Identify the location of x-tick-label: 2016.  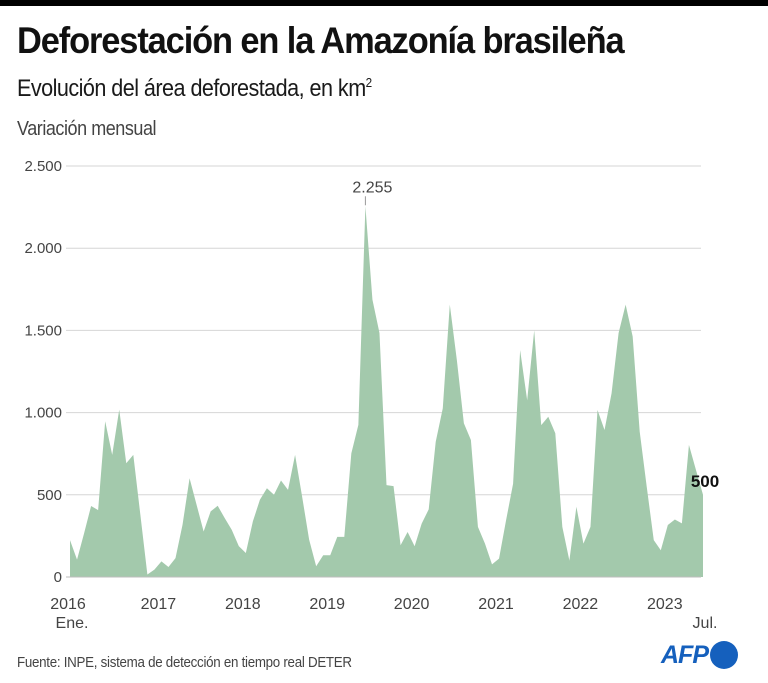
(68, 604).